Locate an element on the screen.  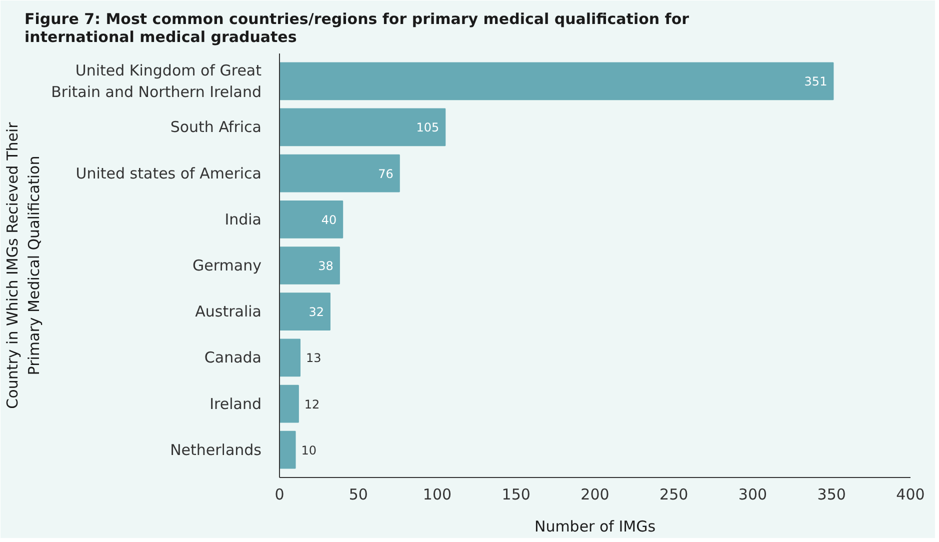
x-tick-label: 50 is located at coordinates (358, 495).